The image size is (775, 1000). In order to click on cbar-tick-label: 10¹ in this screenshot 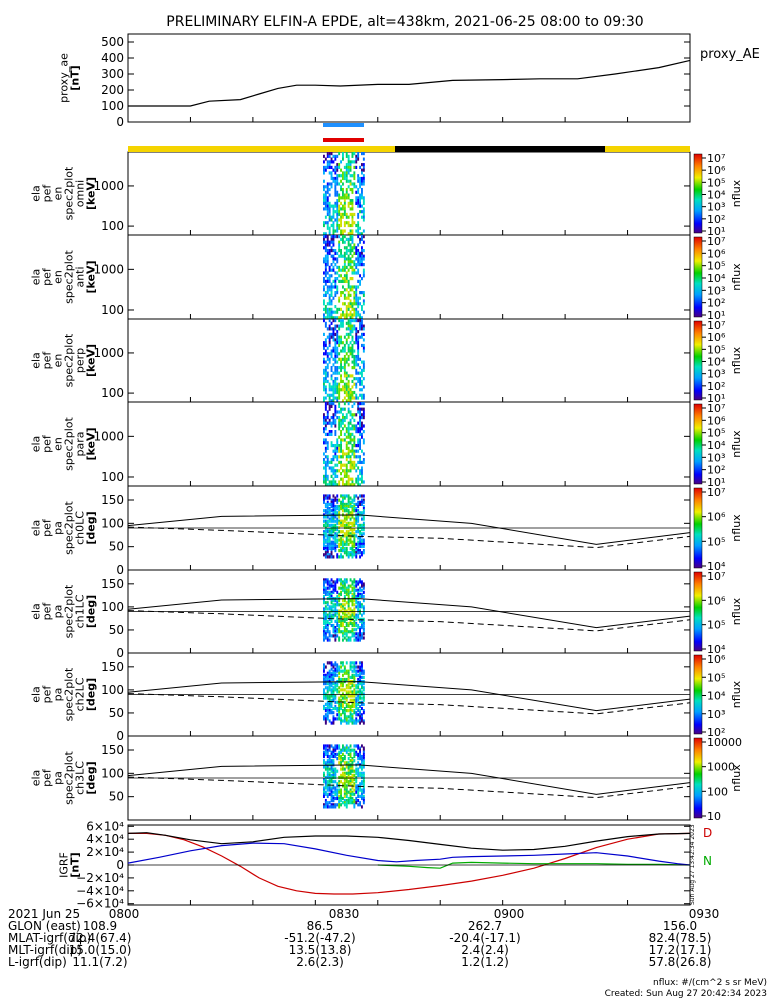, I will do `click(716, 398)`.